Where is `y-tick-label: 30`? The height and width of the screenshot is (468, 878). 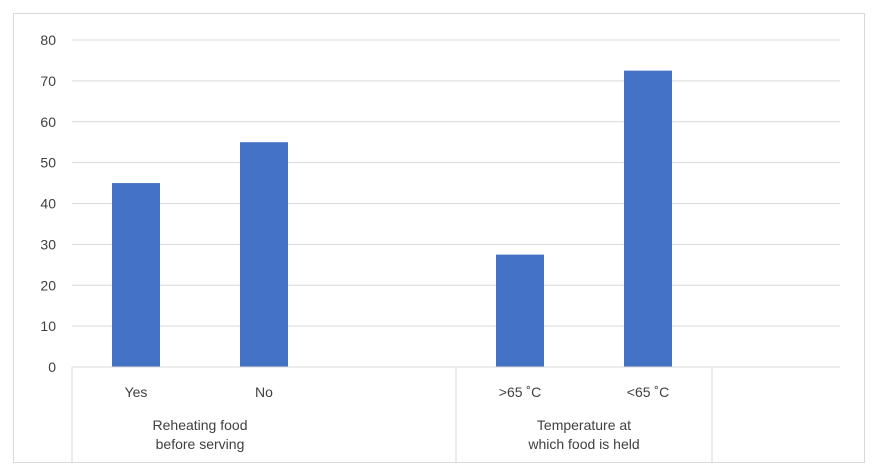
y-tick-label: 30 is located at coordinates (48, 244).